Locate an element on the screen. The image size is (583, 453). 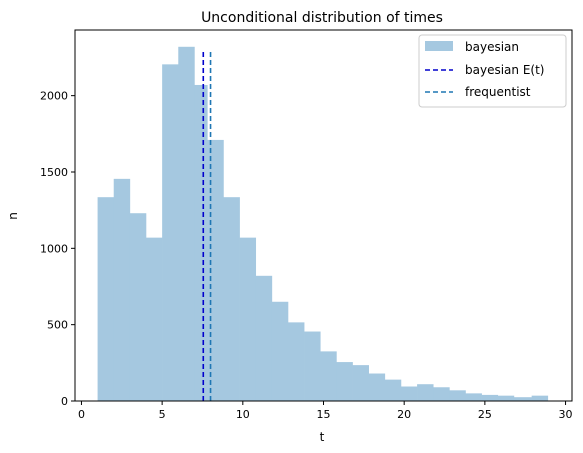
legend-swatch-bayesian is located at coordinates (439, 46).